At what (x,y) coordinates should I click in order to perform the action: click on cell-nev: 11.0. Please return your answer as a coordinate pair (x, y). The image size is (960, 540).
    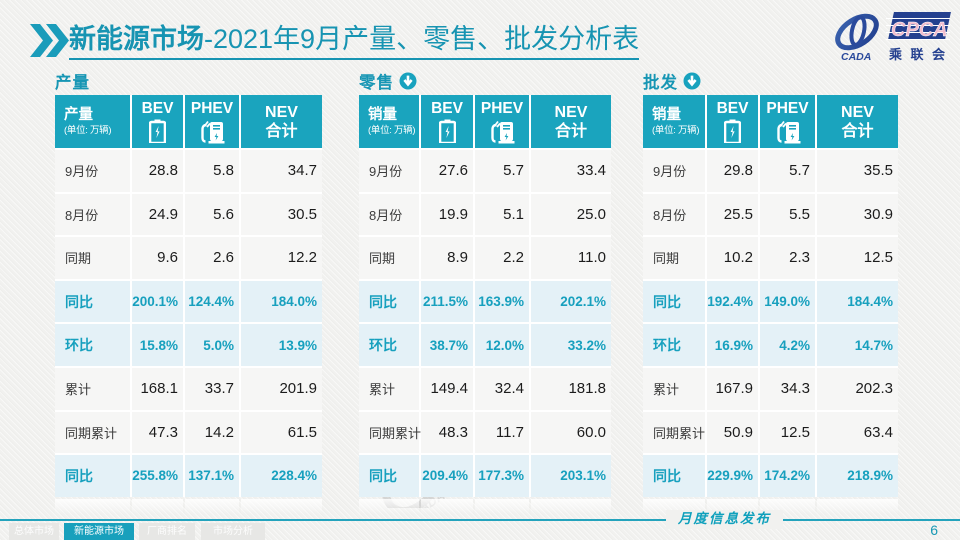
    Looking at the image, I should click on (571, 258).